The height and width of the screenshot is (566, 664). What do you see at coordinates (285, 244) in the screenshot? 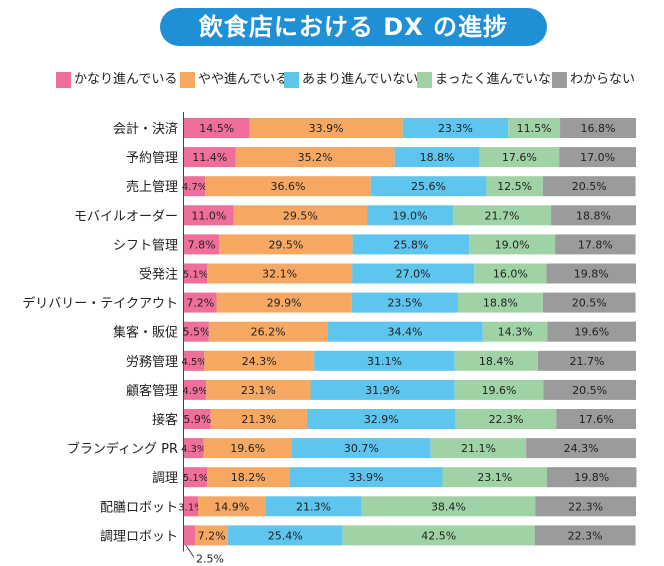
I see `data-label: 29.5%` at bounding box center [285, 244].